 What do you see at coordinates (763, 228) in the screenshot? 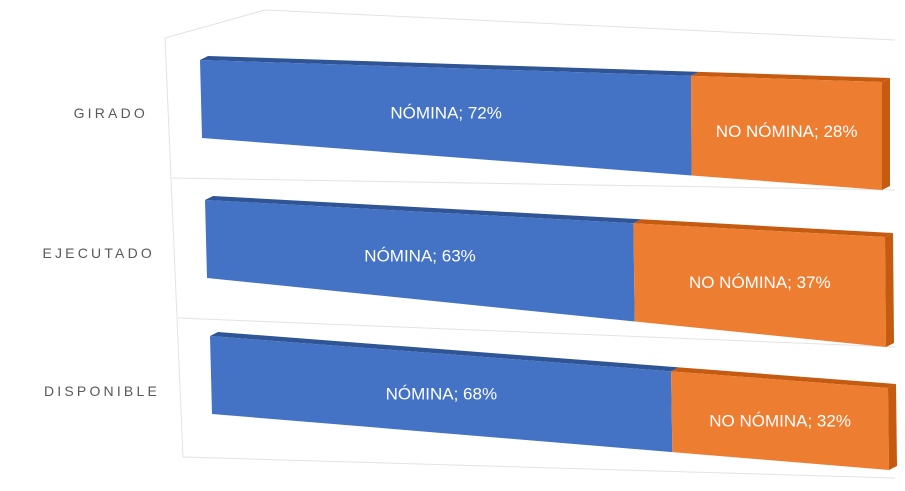
I see `bar-top-no-nomina-ejecutado` at bounding box center [763, 228].